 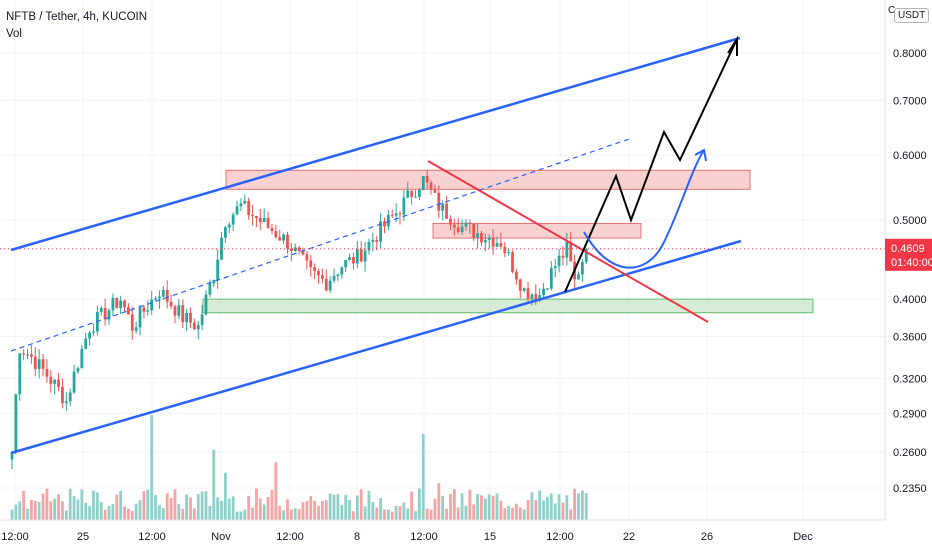 What do you see at coordinates (508, 306) in the screenshot?
I see `zone-support` at bounding box center [508, 306].